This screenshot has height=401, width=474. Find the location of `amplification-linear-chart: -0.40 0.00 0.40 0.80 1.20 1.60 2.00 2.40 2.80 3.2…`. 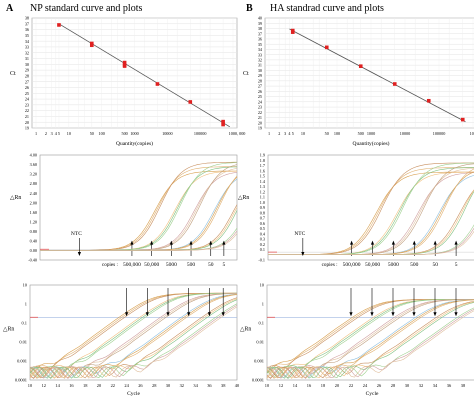

amplification-linear-chart: -0.40 0.00 0.40 0.80 1.20 1.60 2.00 2.40 2.80 3.2… is located at coordinates (124, 210).